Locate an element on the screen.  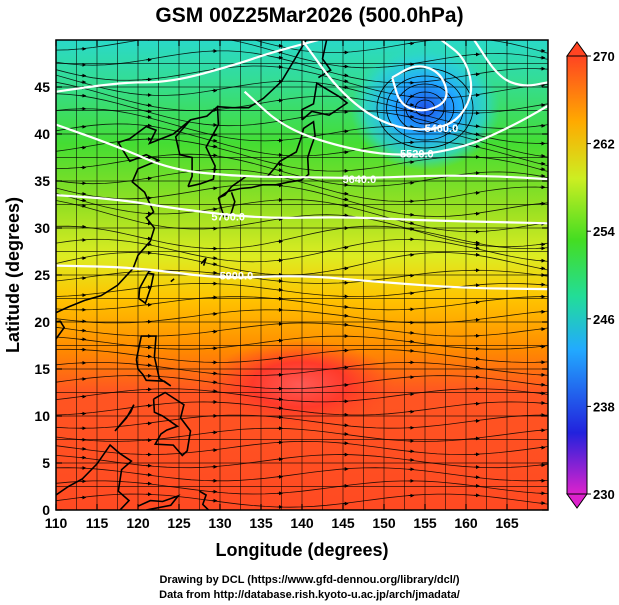
colorbar-ticks: 230 238 246 254 262 270 is located at coordinates (601, 275).